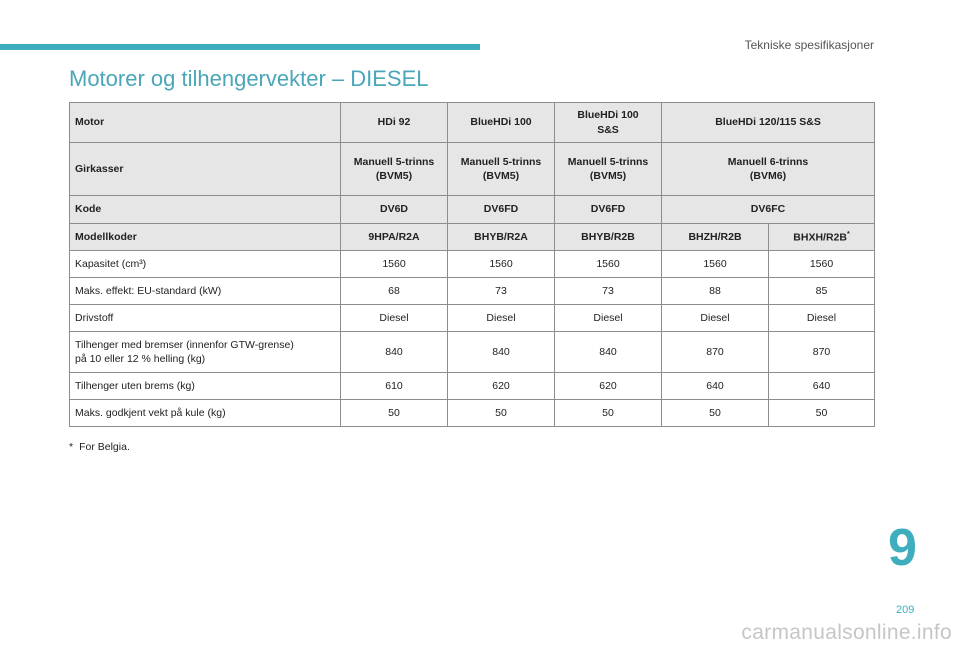  What do you see at coordinates (821, 291) in the screenshot?
I see `table-cell: 85` at bounding box center [821, 291].